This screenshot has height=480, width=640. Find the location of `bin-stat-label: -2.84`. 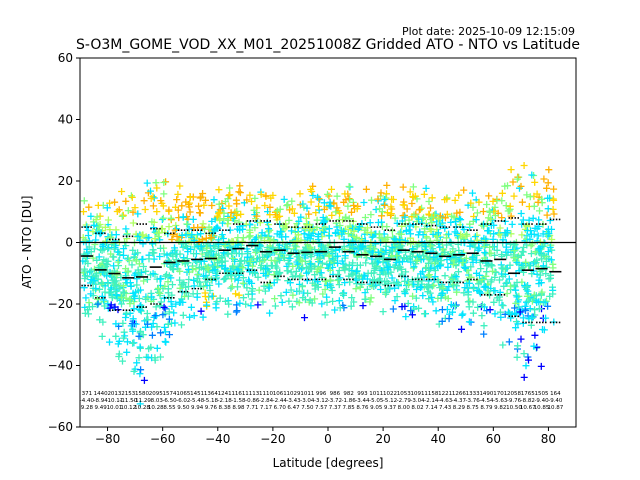

bin-stat-label: -2.84 is located at coordinates (266, 401).